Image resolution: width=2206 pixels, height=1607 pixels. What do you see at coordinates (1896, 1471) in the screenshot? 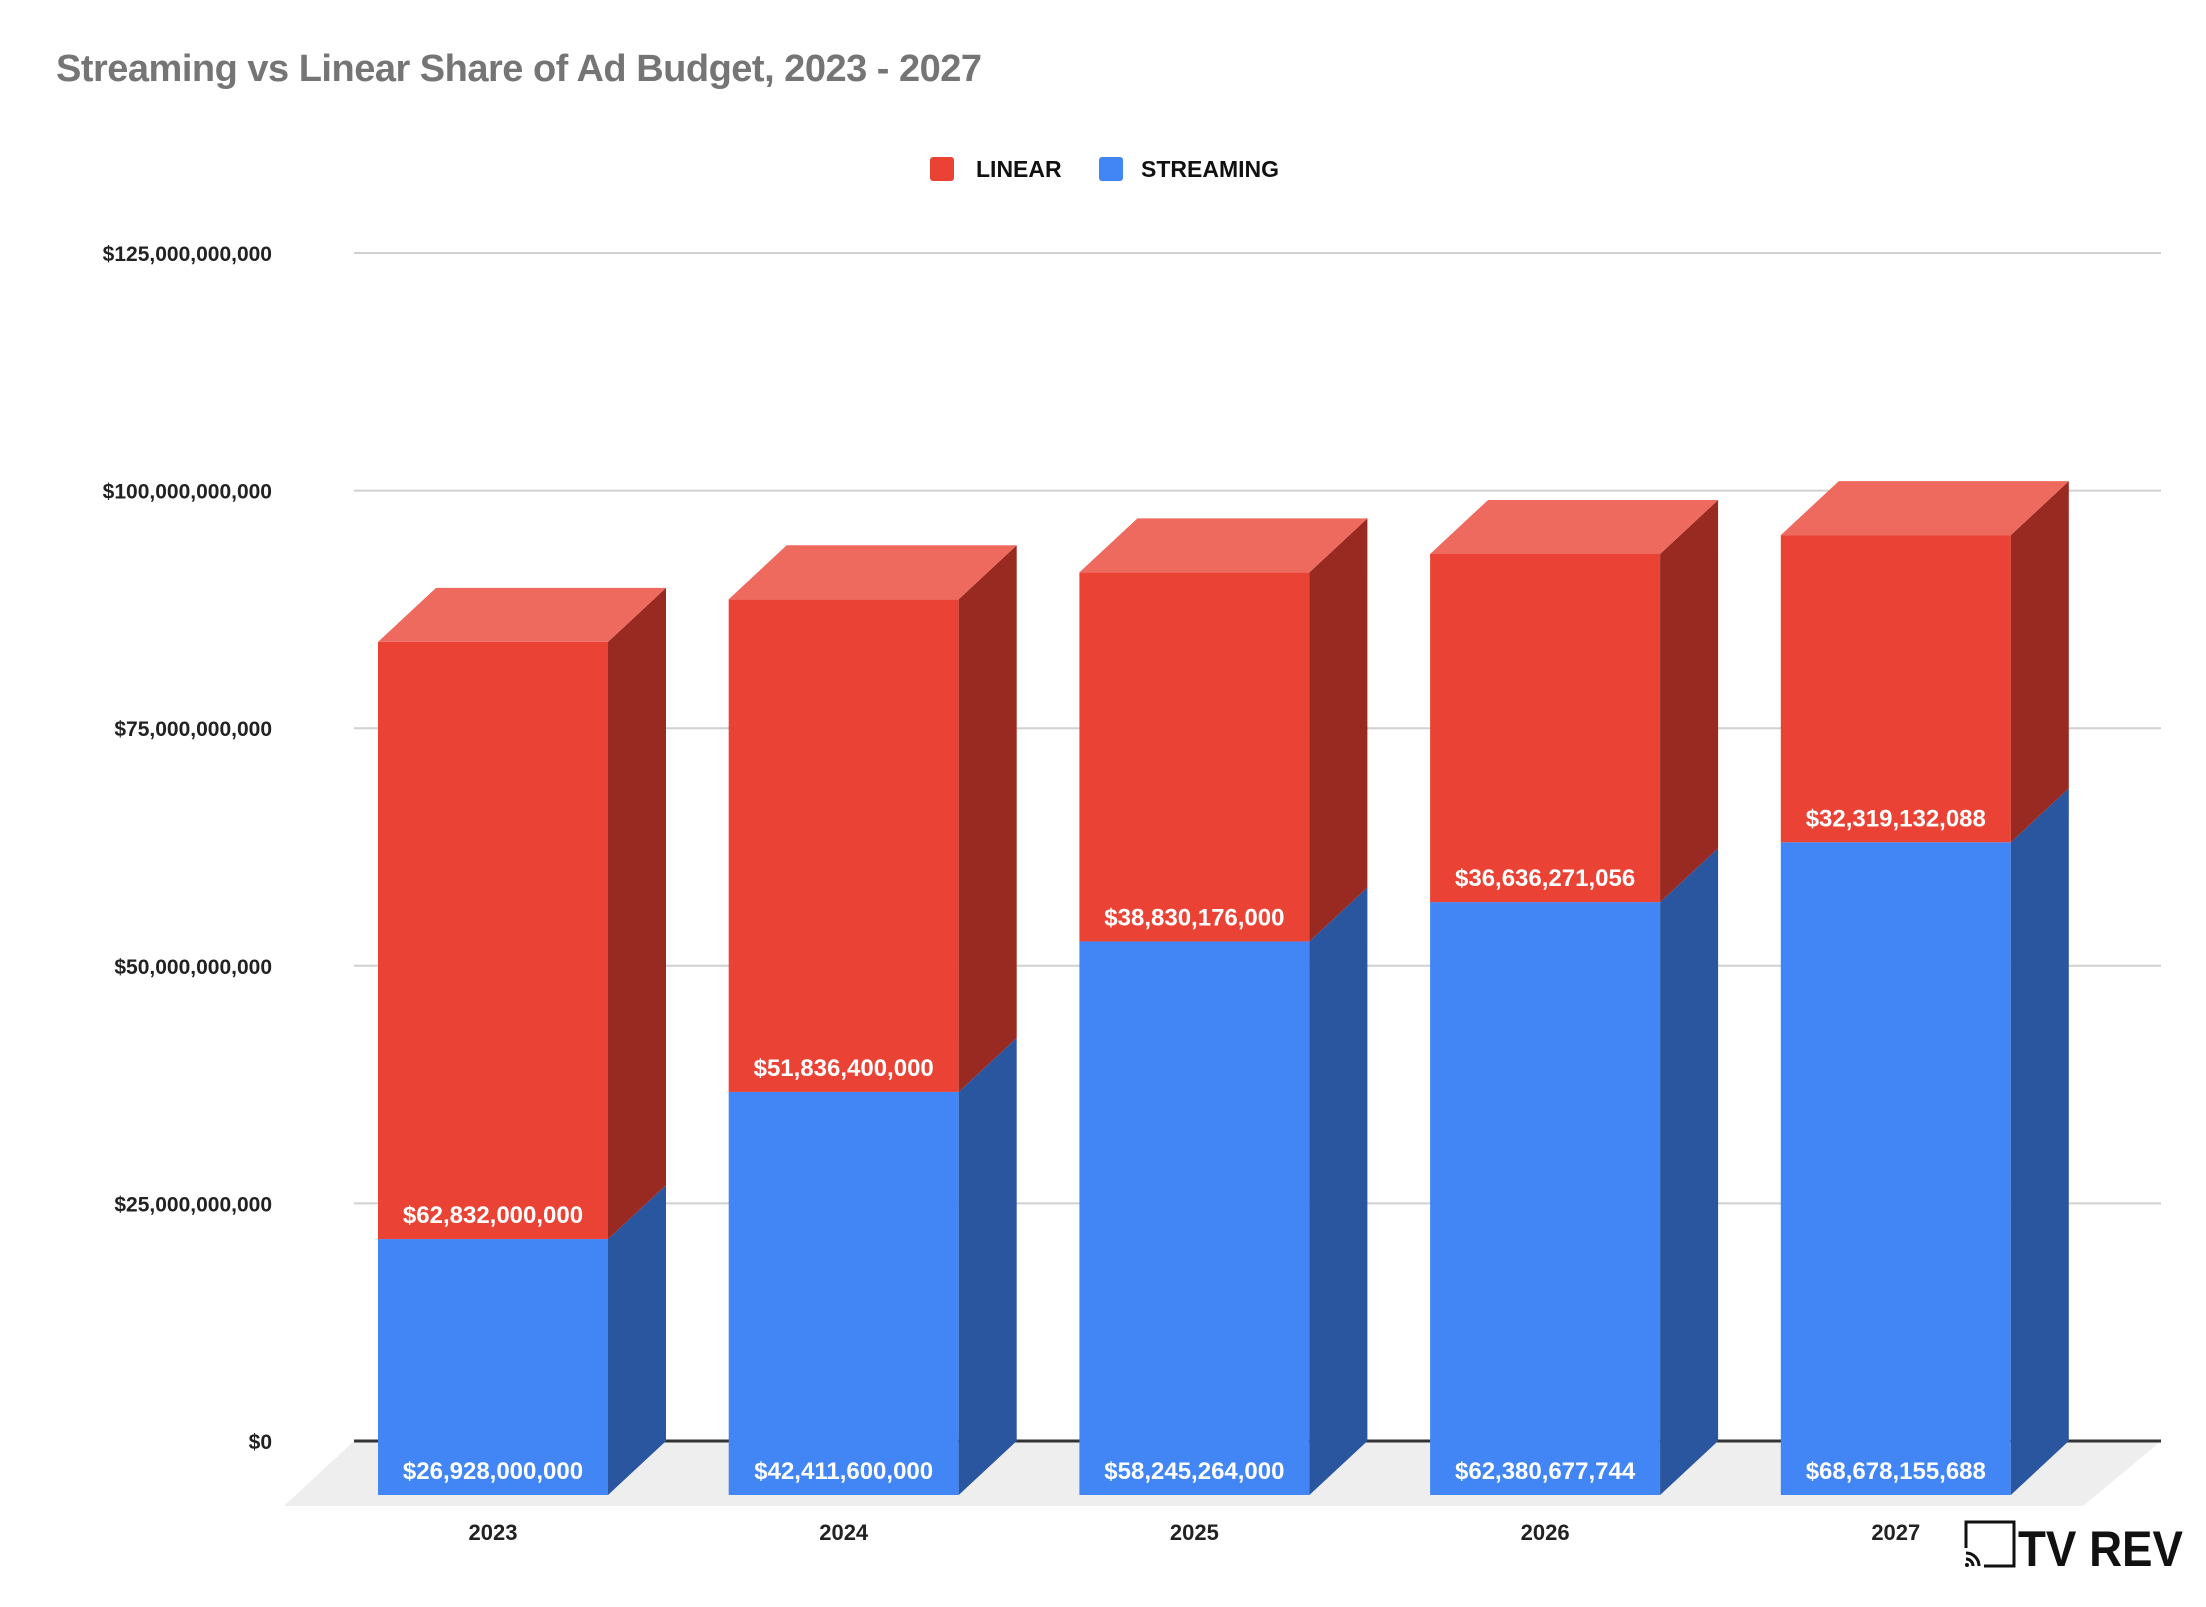
I see `data-label-streaming: $68,678,155,688` at bounding box center [1896, 1471].